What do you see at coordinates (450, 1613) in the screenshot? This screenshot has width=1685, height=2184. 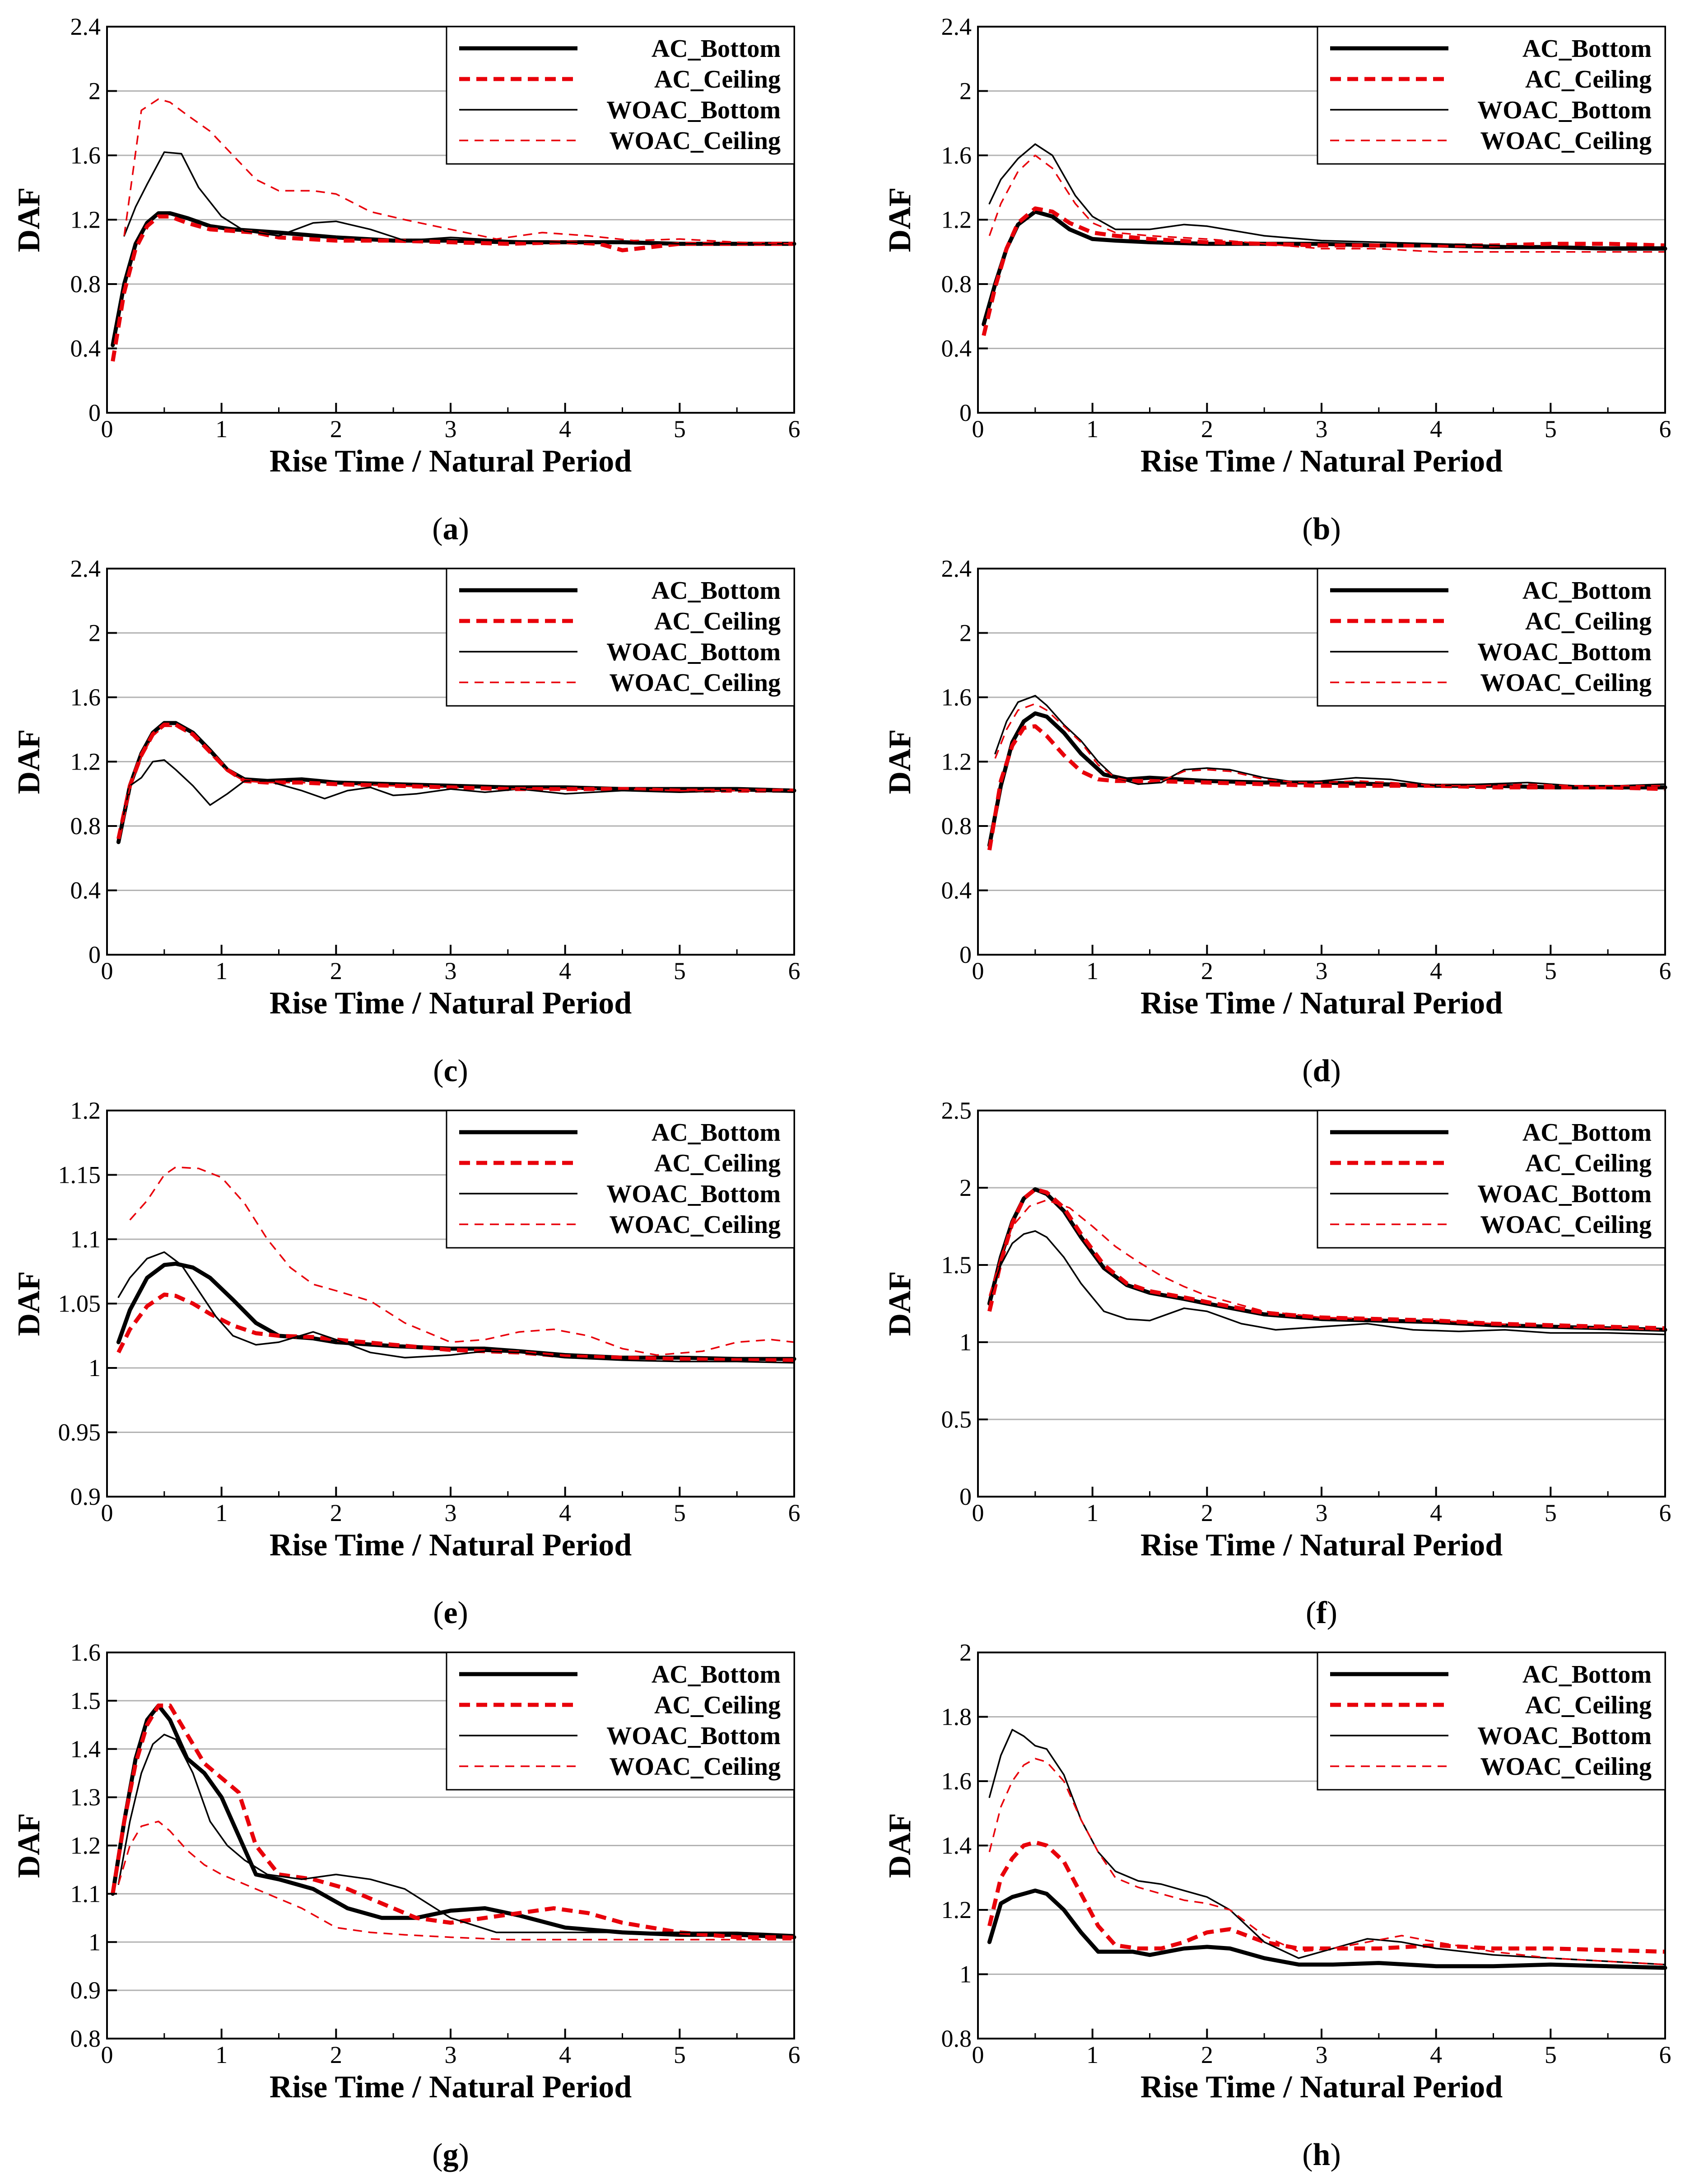 I see `caption-letter: e` at bounding box center [450, 1613].